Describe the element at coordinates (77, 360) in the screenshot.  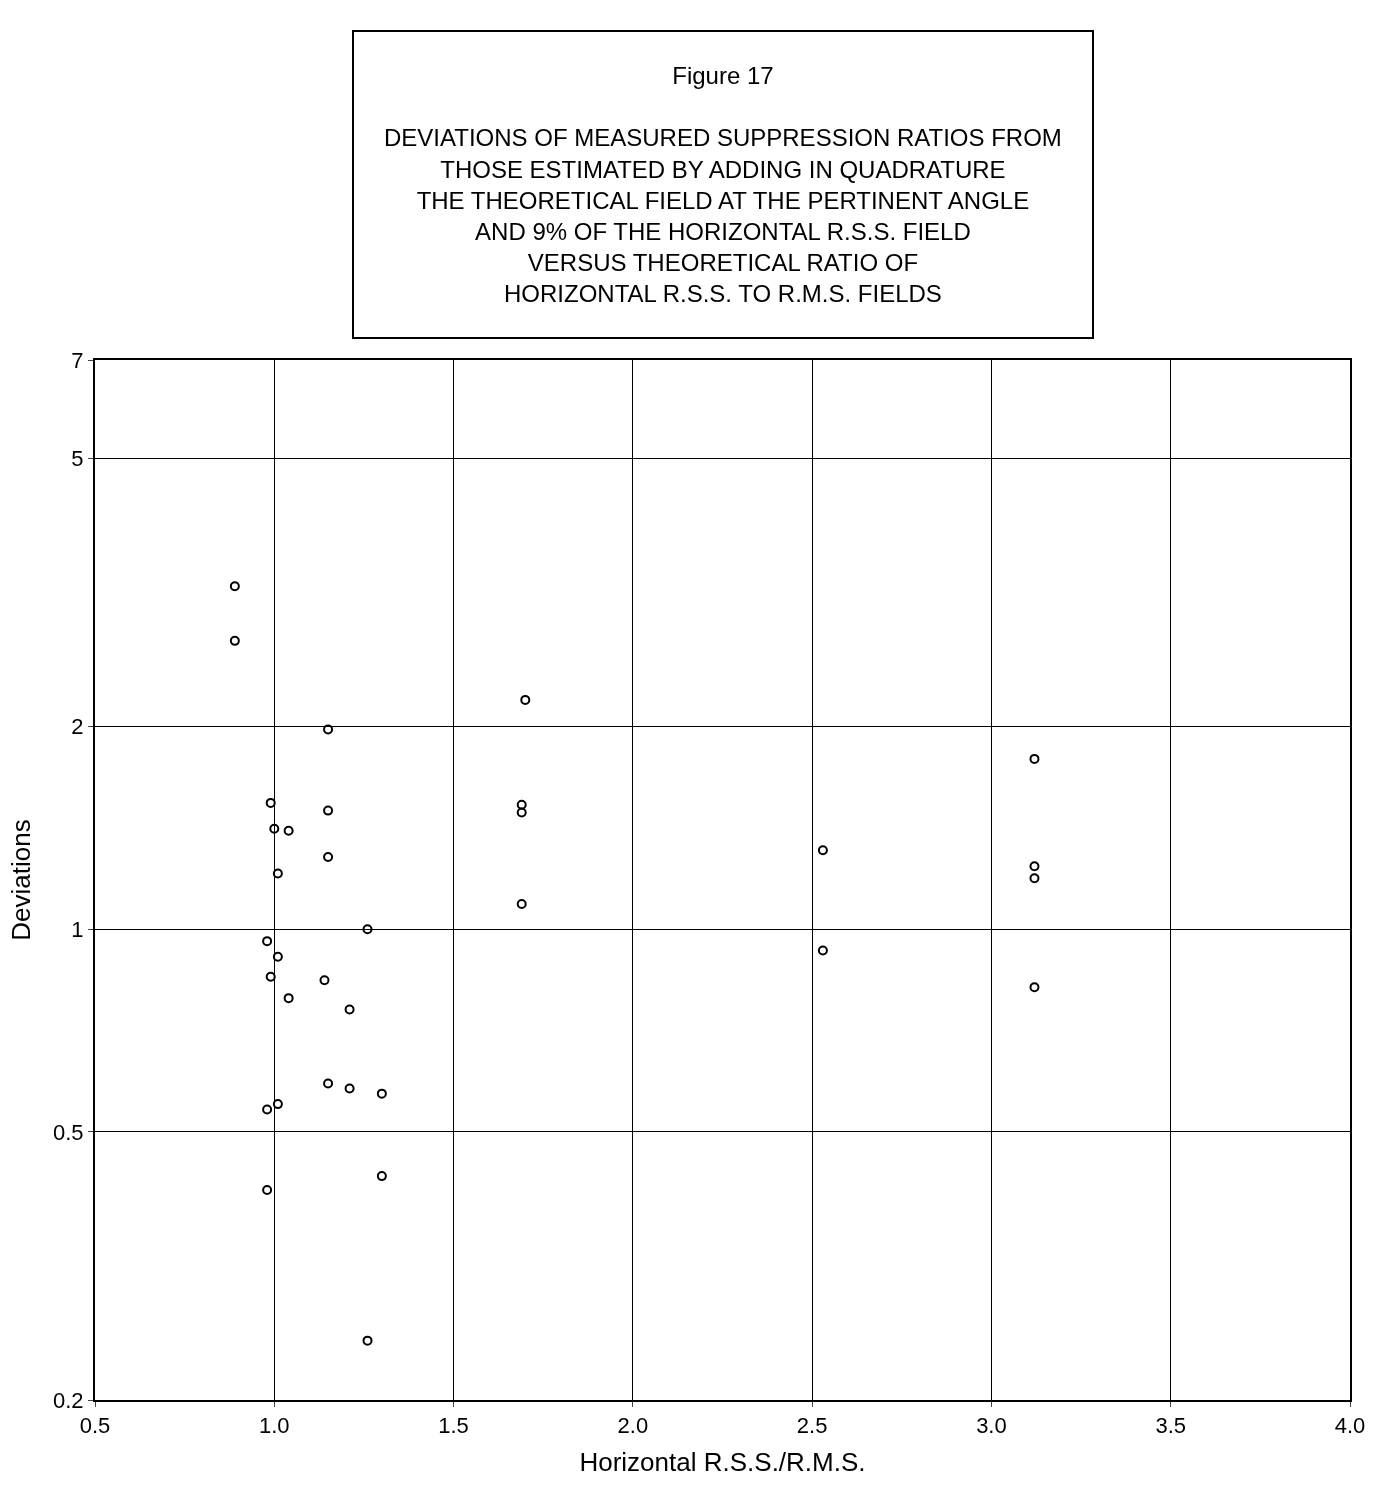
I see `y-tick-label: 7` at that location.